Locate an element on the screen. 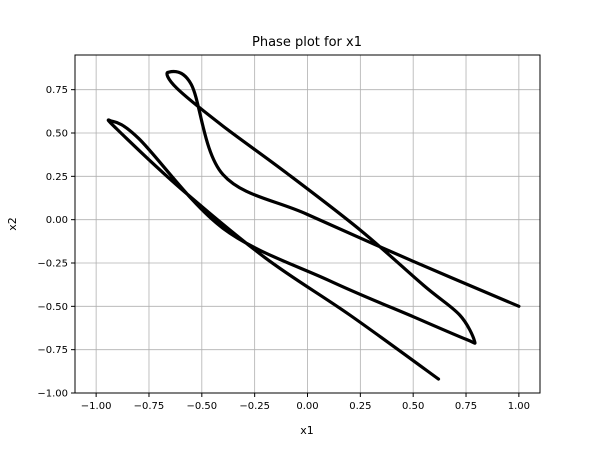 The image size is (600, 450). y-axis-label: x2 is located at coordinates (12, 224).